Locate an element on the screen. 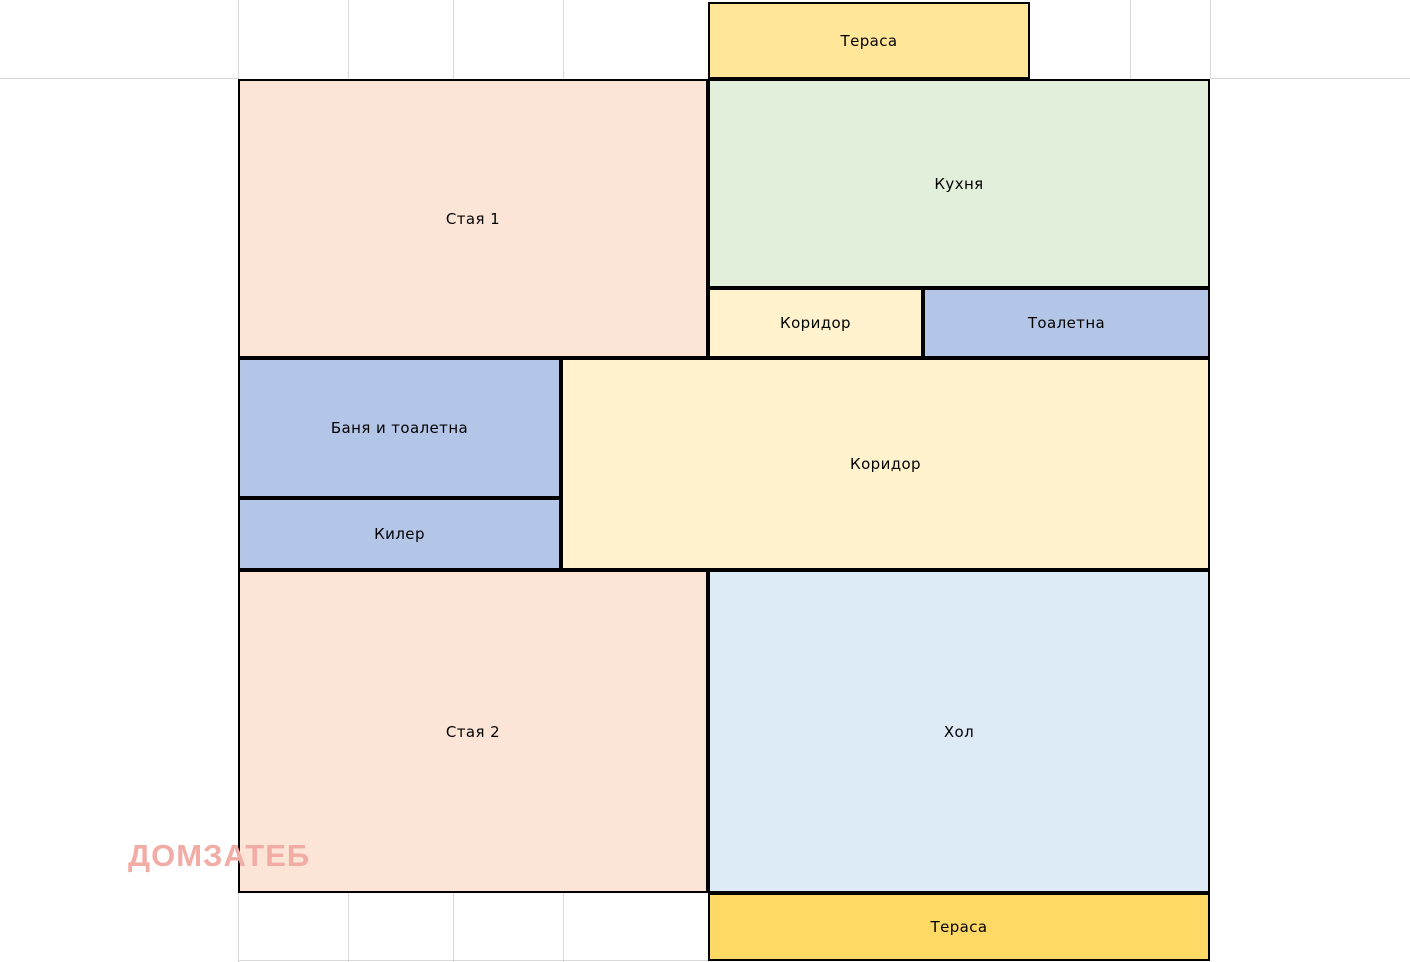 Image resolution: width=1410 pixels, height=962 pixels. room-label: Стая 2 is located at coordinates (473, 731).